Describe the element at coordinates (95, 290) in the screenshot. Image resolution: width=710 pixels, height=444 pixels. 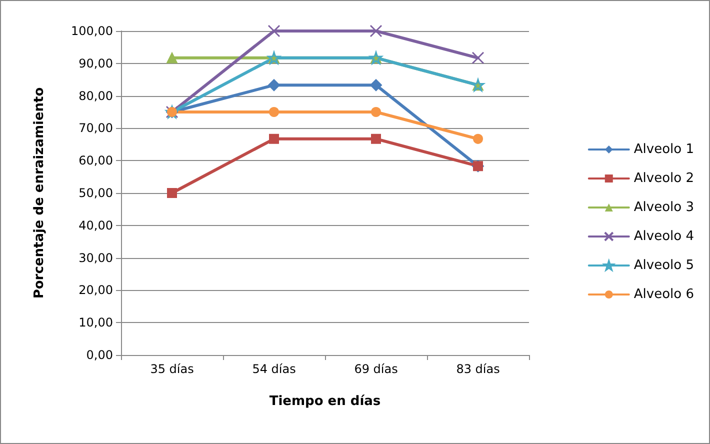
I see `y-tick-label: 20,00` at that location.